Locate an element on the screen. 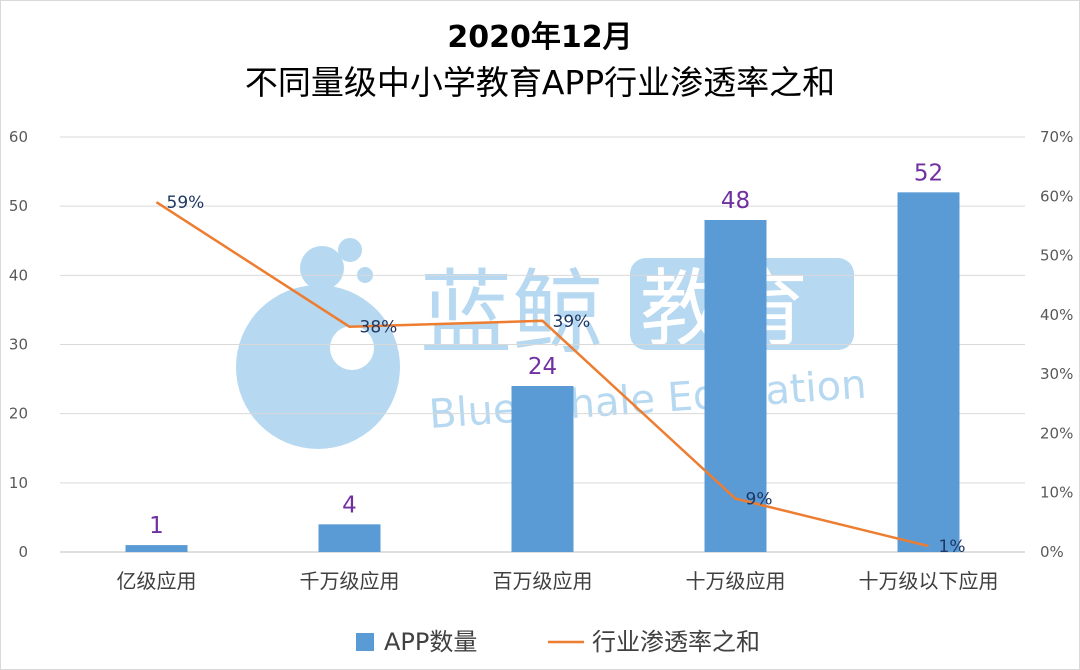 The width and height of the screenshot is (1080, 670). line-data-label: 1% is located at coordinates (952, 547).